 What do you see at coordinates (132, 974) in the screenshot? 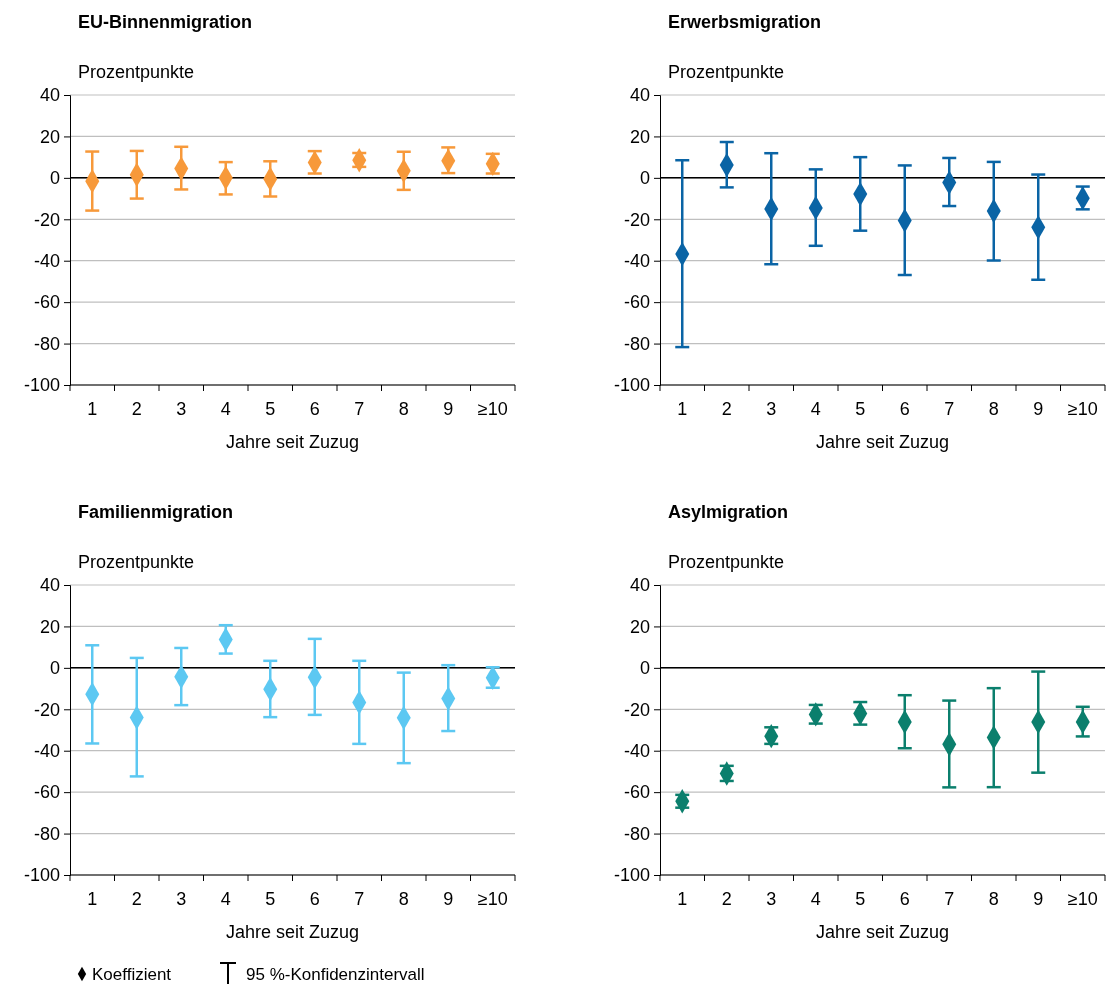
I see `text: Koeffizient` at bounding box center [132, 974].